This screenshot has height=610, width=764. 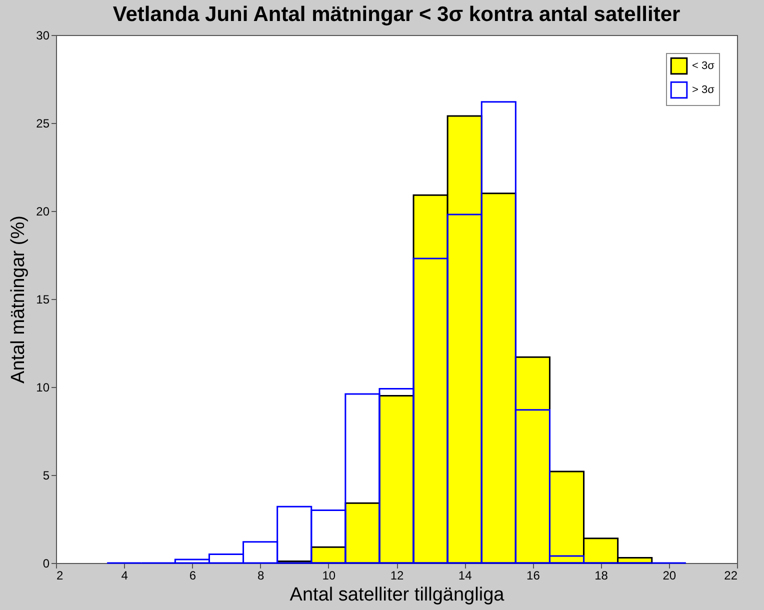 I want to click on y-tick-label: 5, so click(x=46, y=475).